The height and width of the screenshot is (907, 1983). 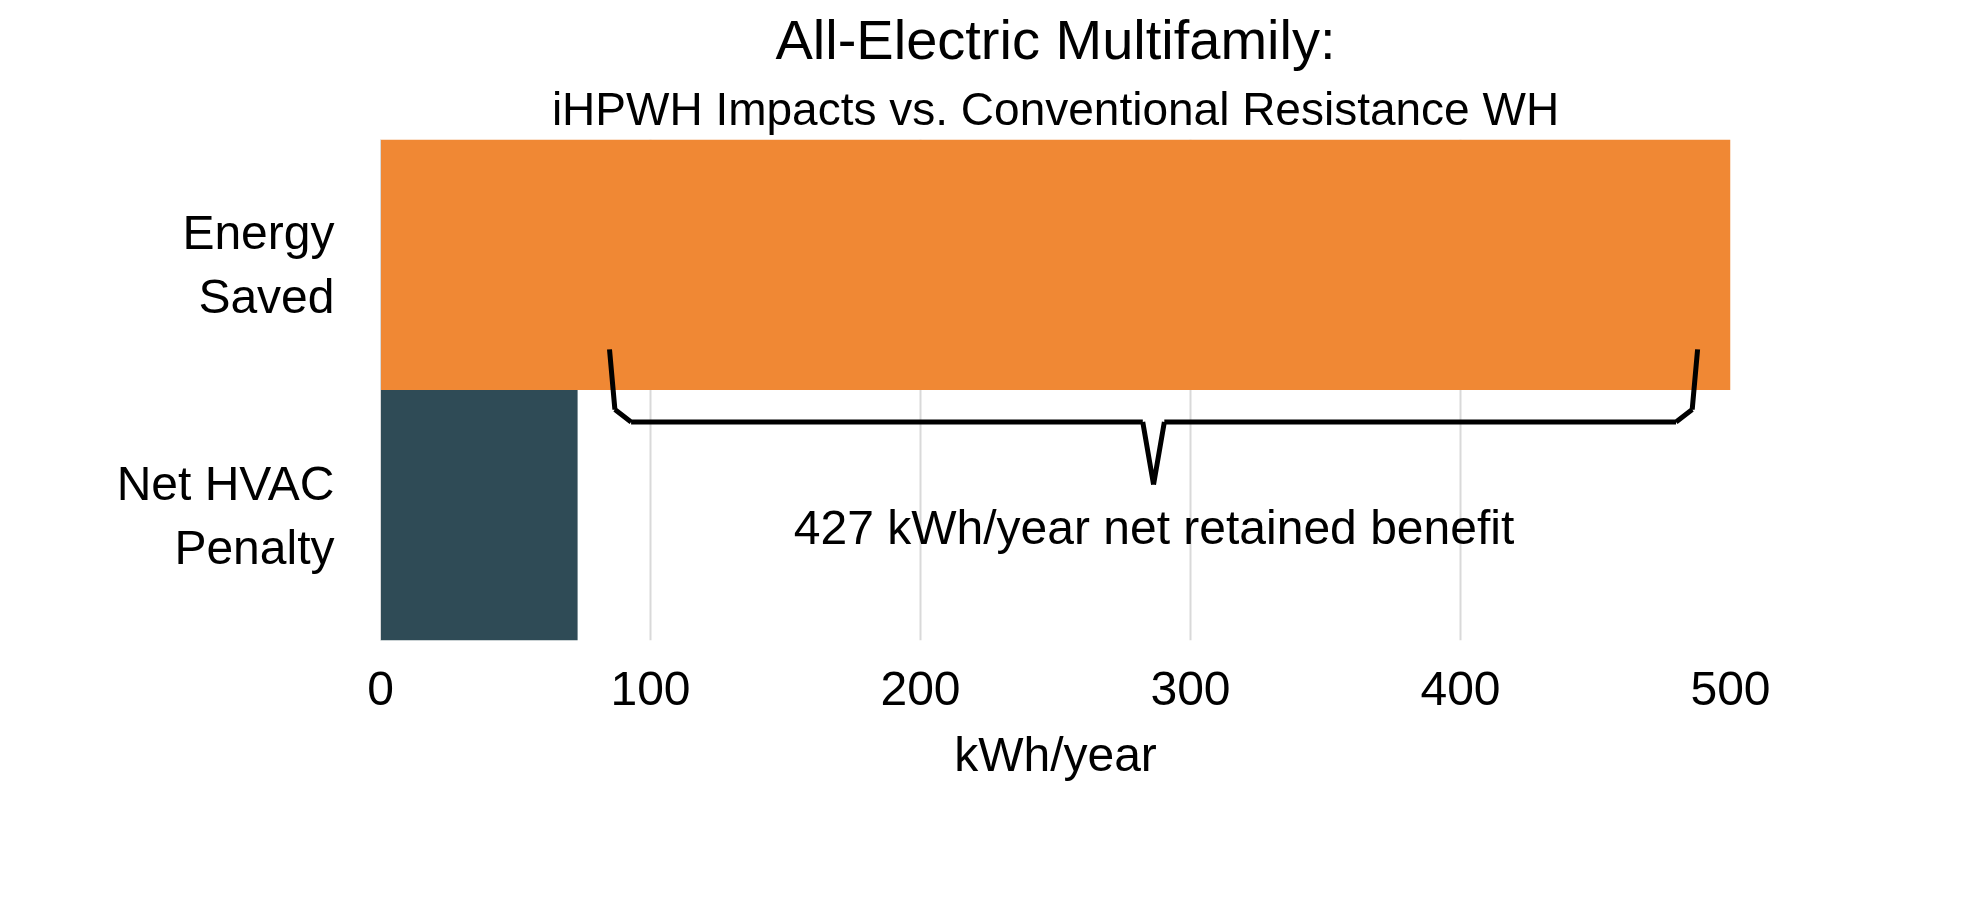 What do you see at coordinates (1154, 528) in the screenshot?
I see `annotation: 427 kWh/year net retained benefit` at bounding box center [1154, 528].